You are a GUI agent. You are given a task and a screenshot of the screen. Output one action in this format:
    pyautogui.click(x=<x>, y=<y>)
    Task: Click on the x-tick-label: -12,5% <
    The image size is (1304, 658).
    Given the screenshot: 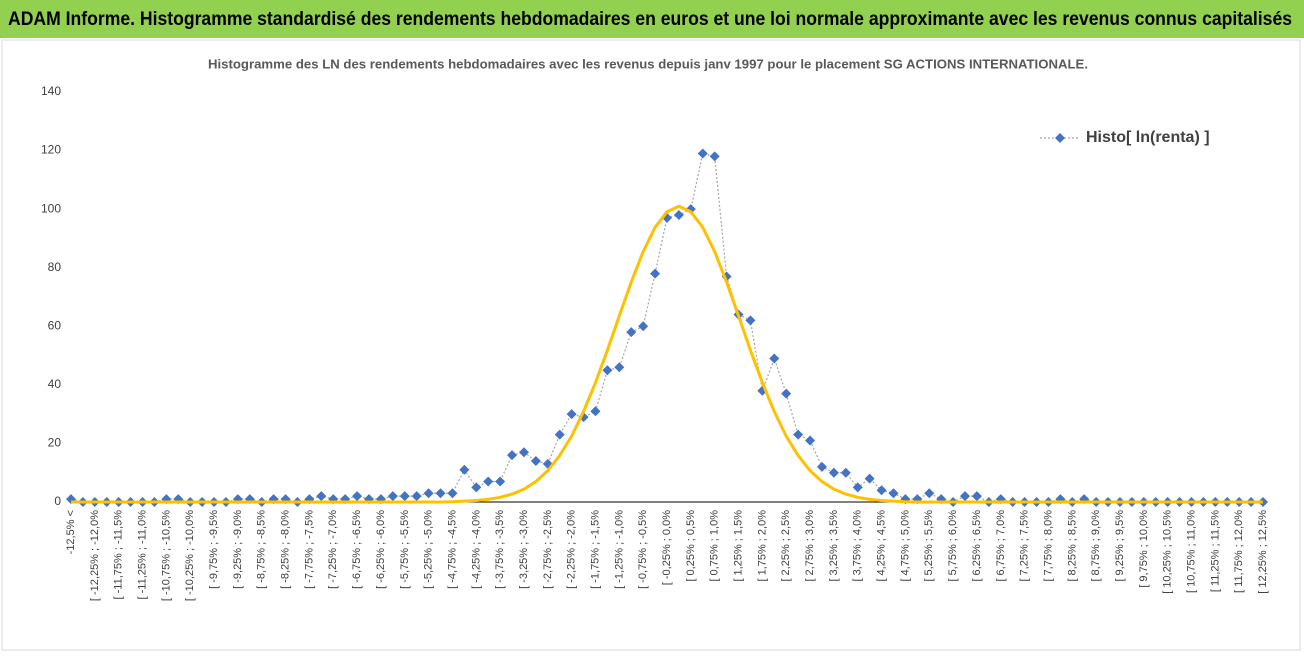 What is the action you would take?
    pyautogui.click(x=71, y=532)
    